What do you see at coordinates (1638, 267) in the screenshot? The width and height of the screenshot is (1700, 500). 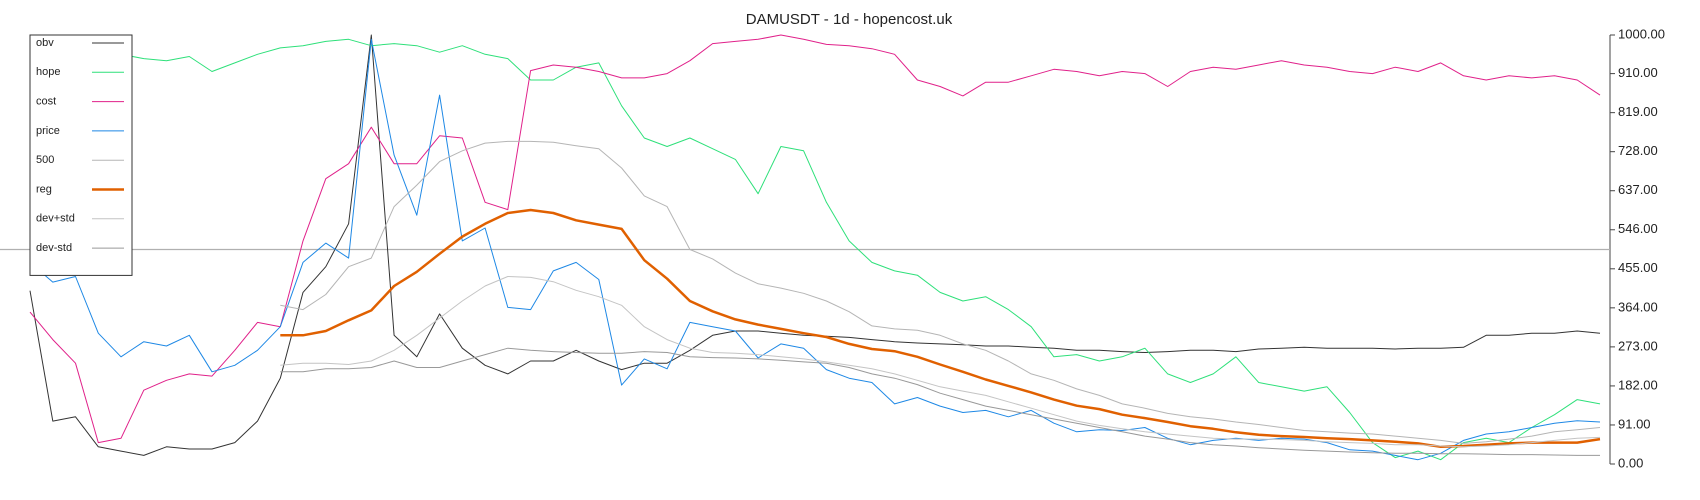 I see `y-tick-label: 455.00` at bounding box center [1638, 267].